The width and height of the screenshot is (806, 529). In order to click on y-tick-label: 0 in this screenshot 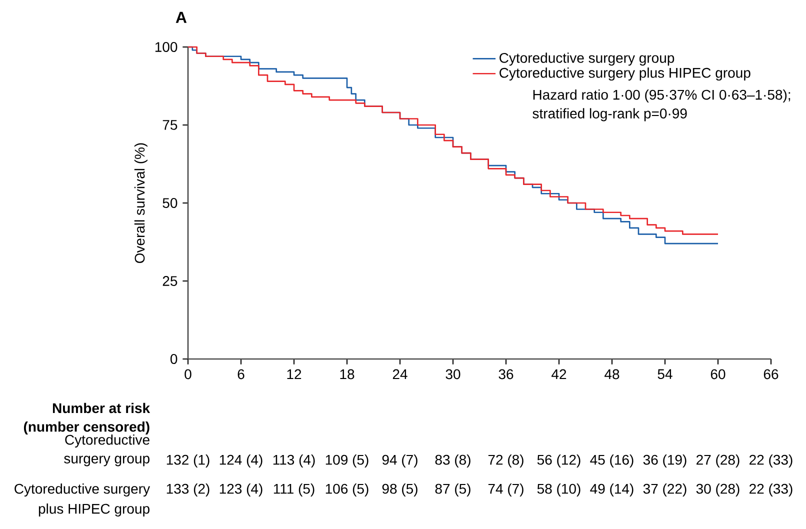, I will do `click(174, 359)`.